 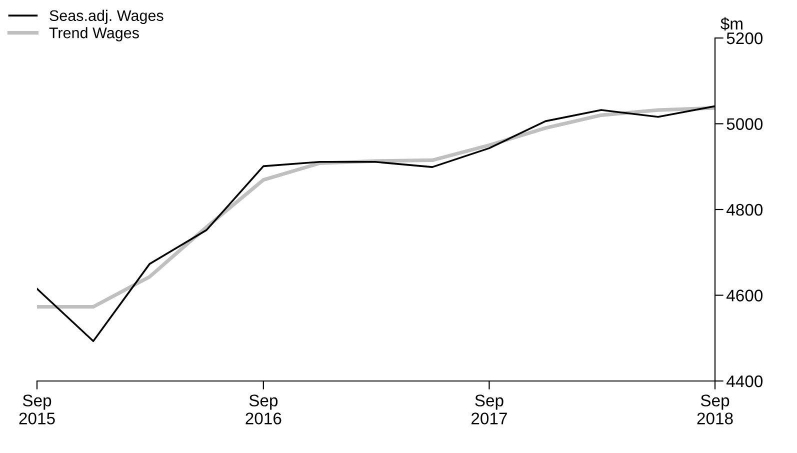 I want to click on y-tick-label: 4600, so click(x=744, y=296).